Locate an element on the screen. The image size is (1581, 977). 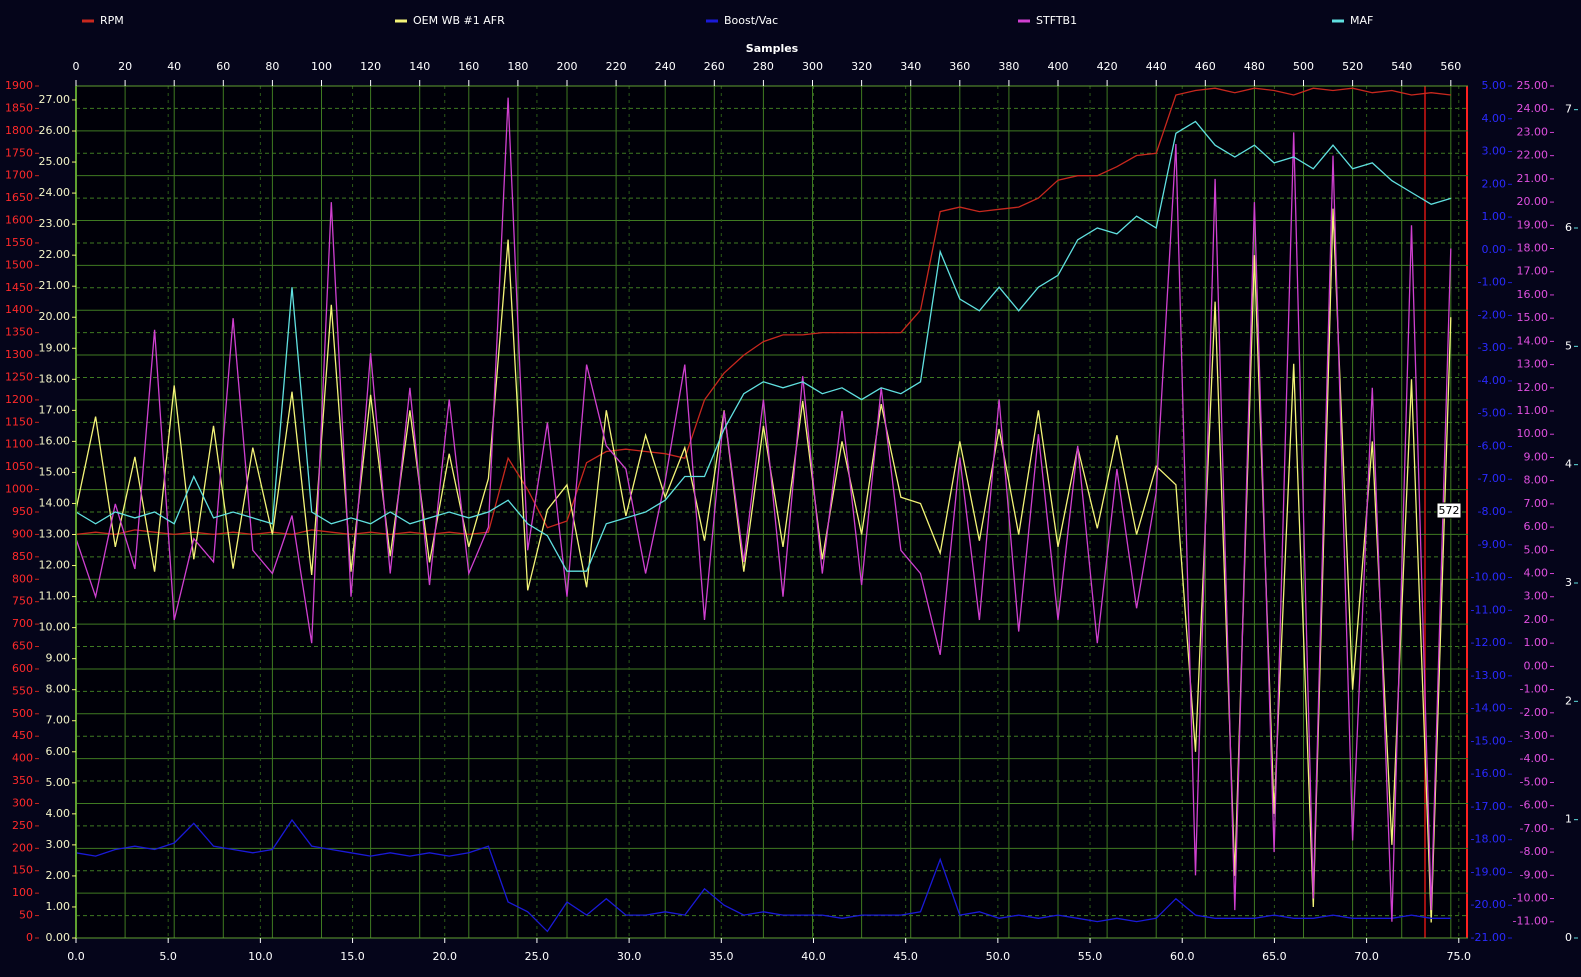
y-tick-label: 0.00 is located at coordinates (58, 937).